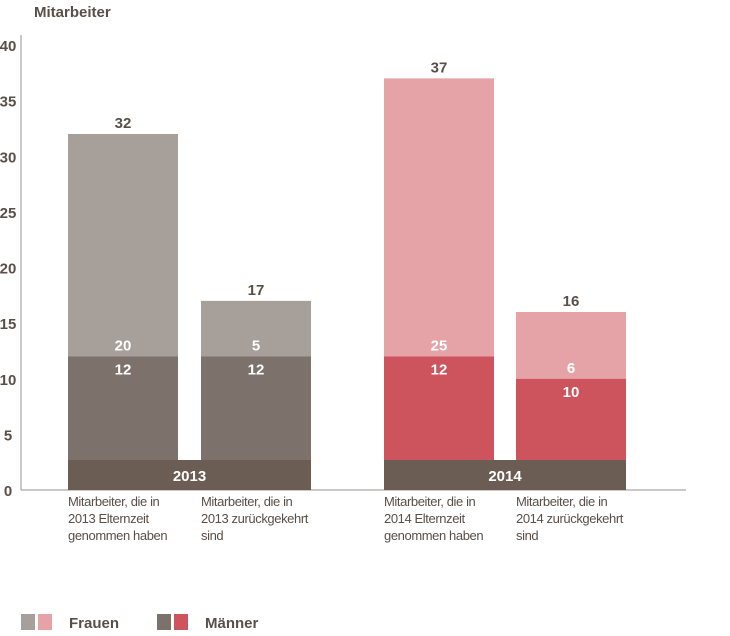 The width and height of the screenshot is (730, 636). Describe the element at coordinates (8, 269) in the screenshot. I see `y-tick-label: 20` at that location.